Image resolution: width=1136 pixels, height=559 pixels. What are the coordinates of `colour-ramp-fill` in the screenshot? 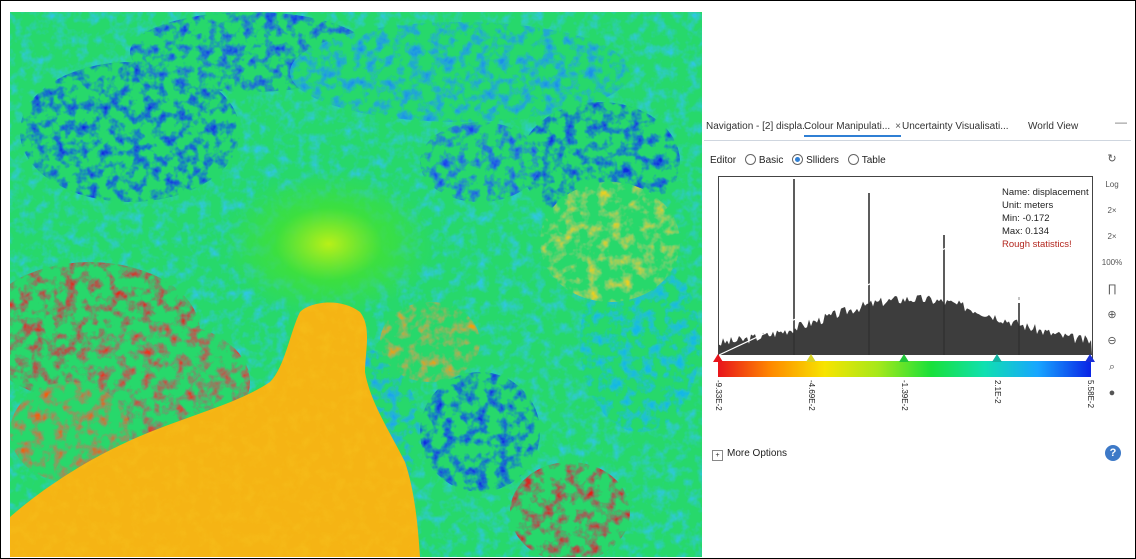 It's located at (904, 369).